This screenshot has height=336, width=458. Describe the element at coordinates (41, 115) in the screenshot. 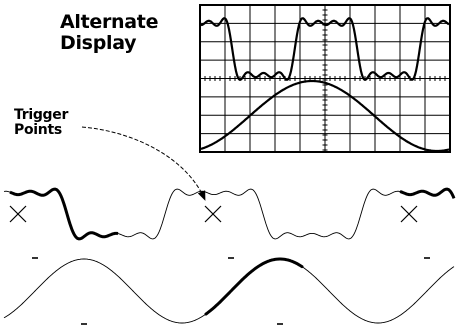

I see `trigger-label-line-1: Trigger` at that location.